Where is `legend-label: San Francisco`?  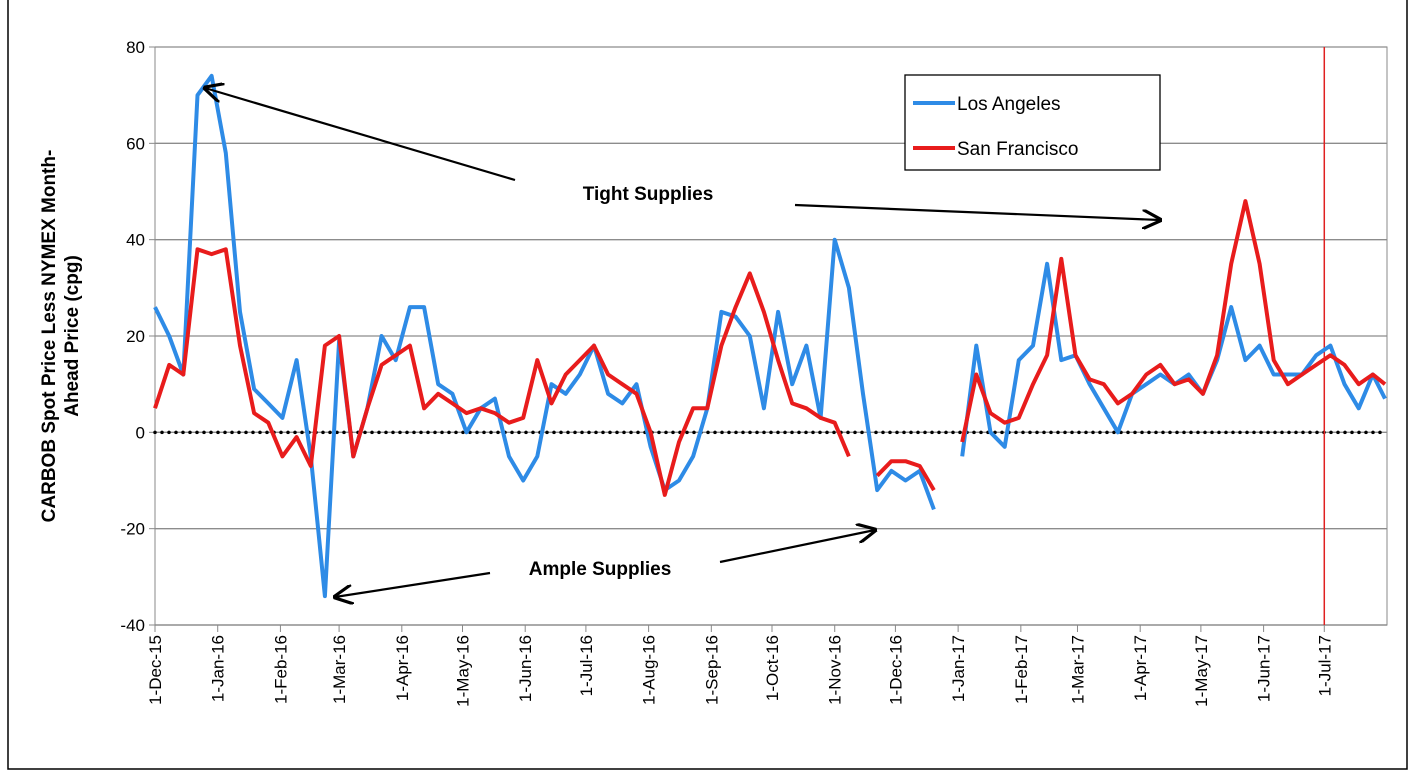 legend-label: San Francisco is located at coordinates (1017, 149).